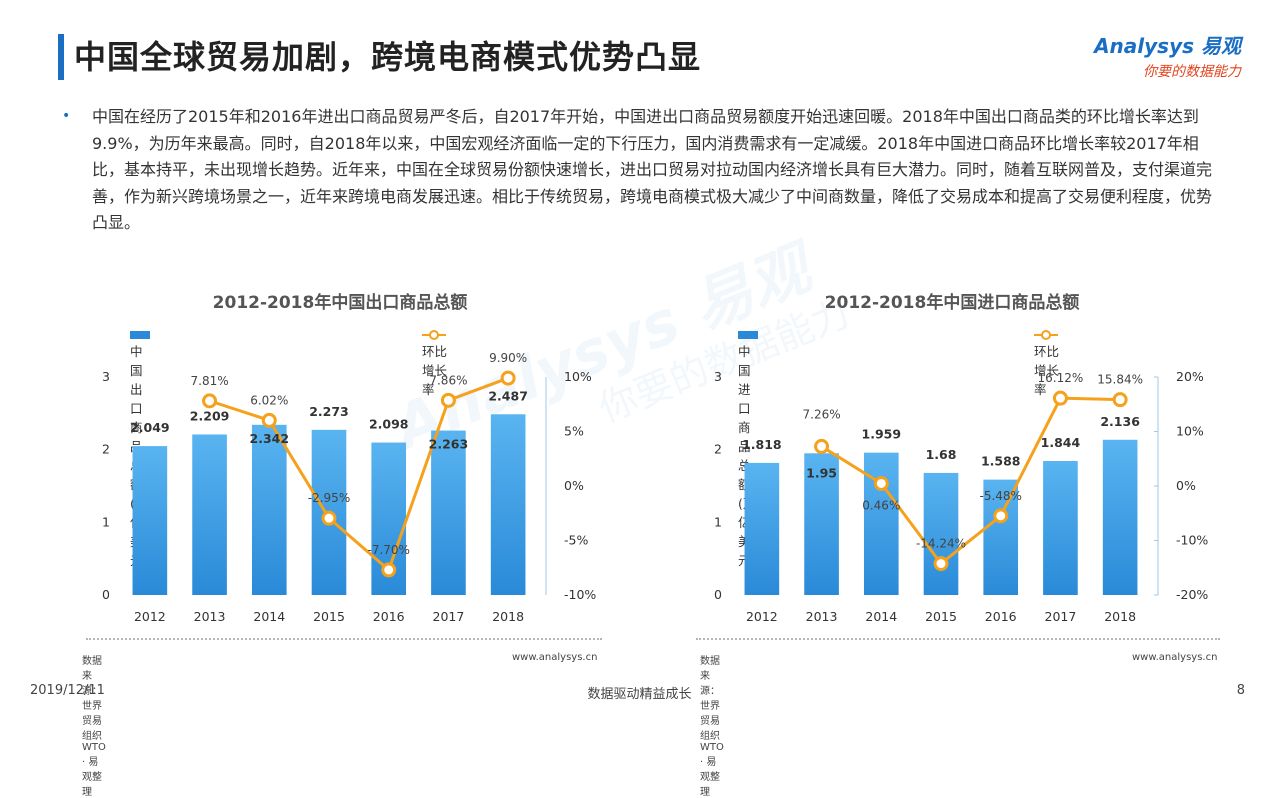 This screenshot has width=1279, height=798. I want to click on growth-value-label: 7.26%, so click(822, 414).